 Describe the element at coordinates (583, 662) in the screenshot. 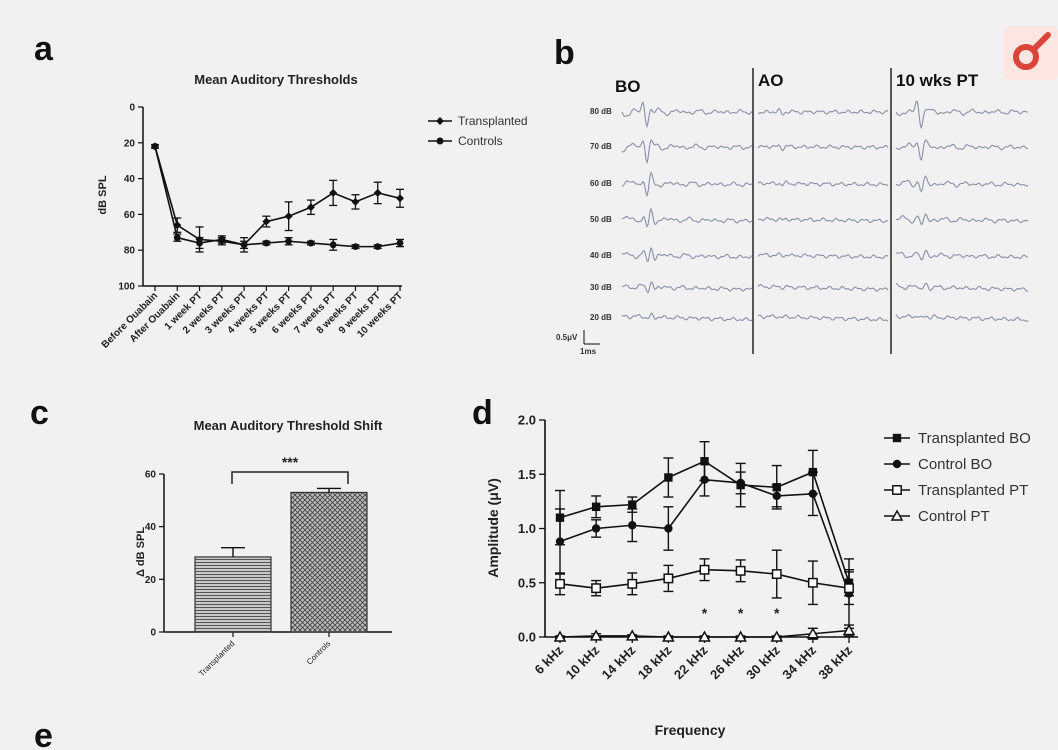

I see `chart-d-xtick-10-khz: 10 kHz` at that location.